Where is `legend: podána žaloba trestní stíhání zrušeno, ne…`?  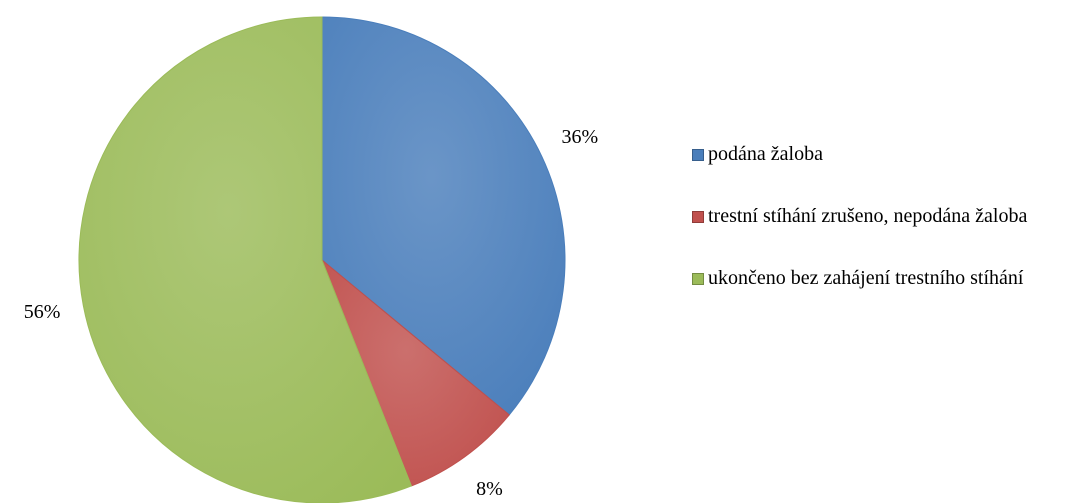 legend: podána žaloba trestní stíhání zrušeno, ne… is located at coordinates (862, 235).